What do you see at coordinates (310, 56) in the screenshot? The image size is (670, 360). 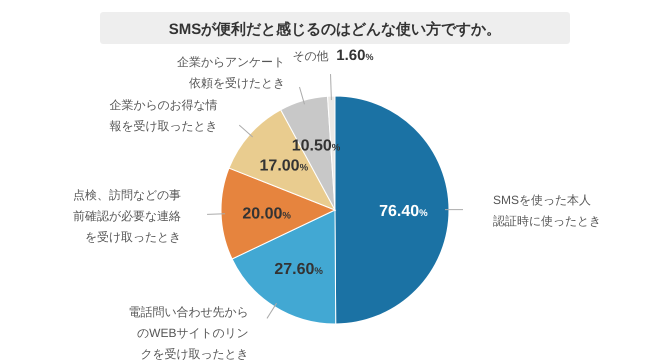 I see `slice-label: その他` at bounding box center [310, 56].